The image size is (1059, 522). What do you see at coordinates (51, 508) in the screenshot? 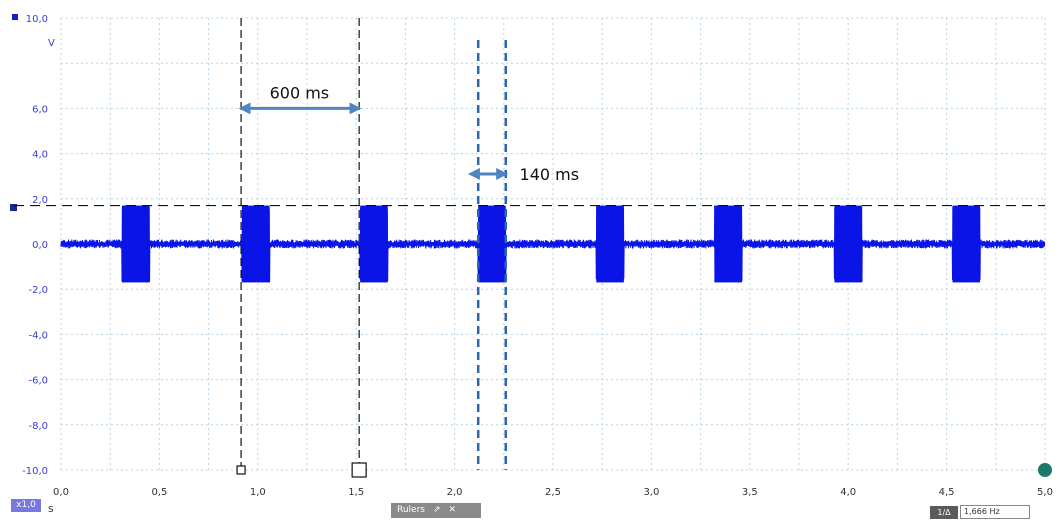
I see `x-axis-unit: s` at bounding box center [51, 508].